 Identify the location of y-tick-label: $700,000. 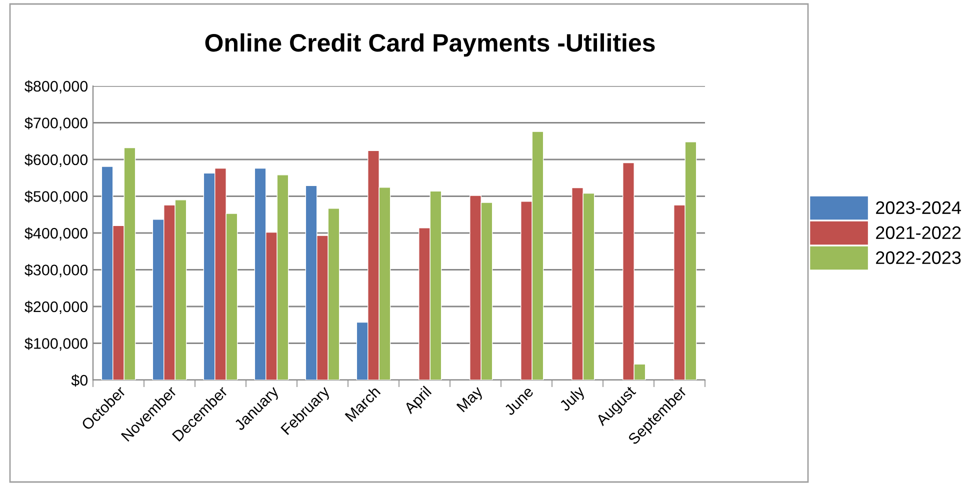
(56, 123).